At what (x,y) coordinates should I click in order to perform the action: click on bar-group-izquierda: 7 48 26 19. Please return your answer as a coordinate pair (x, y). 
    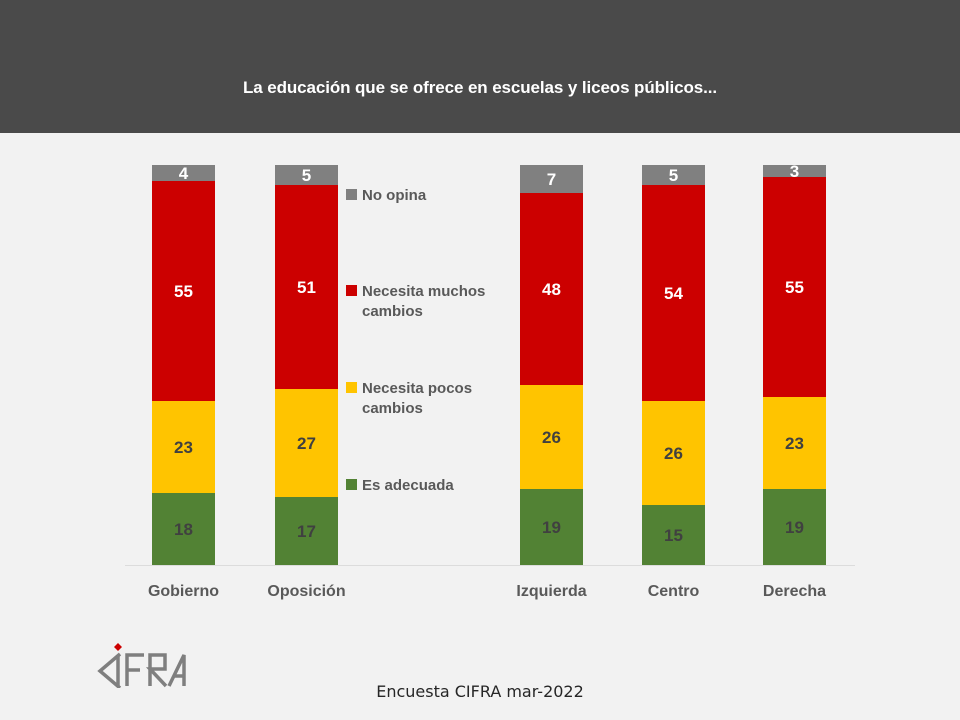
    Looking at the image, I should click on (551, 365).